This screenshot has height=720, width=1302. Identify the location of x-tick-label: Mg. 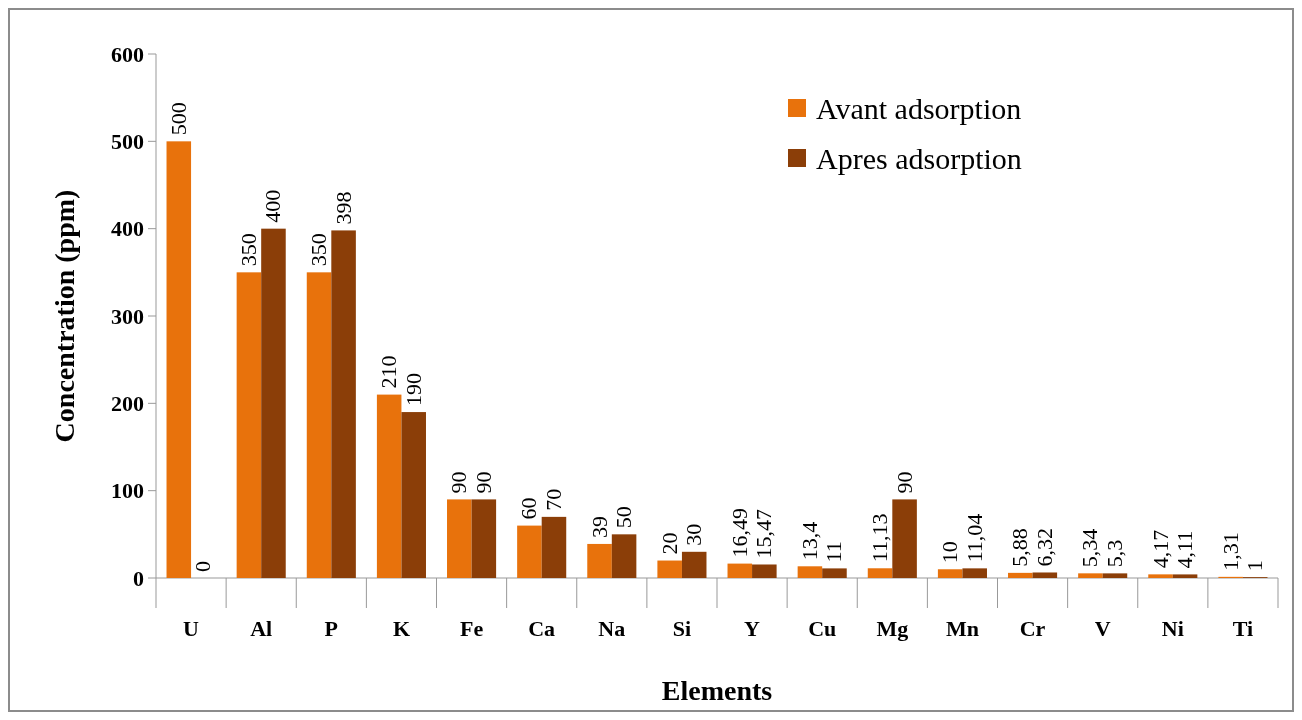
(892, 628).